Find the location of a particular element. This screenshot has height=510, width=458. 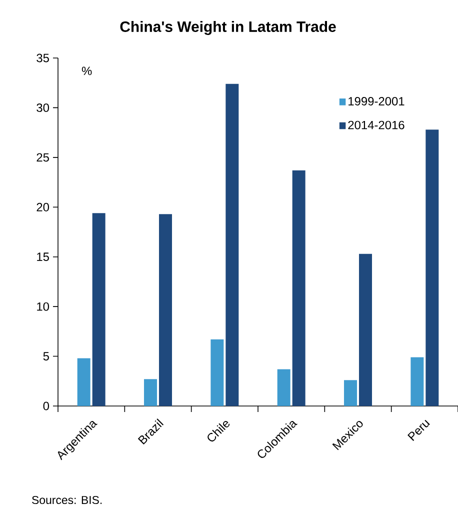

y-tick-label: 0 is located at coordinates (46, 406).